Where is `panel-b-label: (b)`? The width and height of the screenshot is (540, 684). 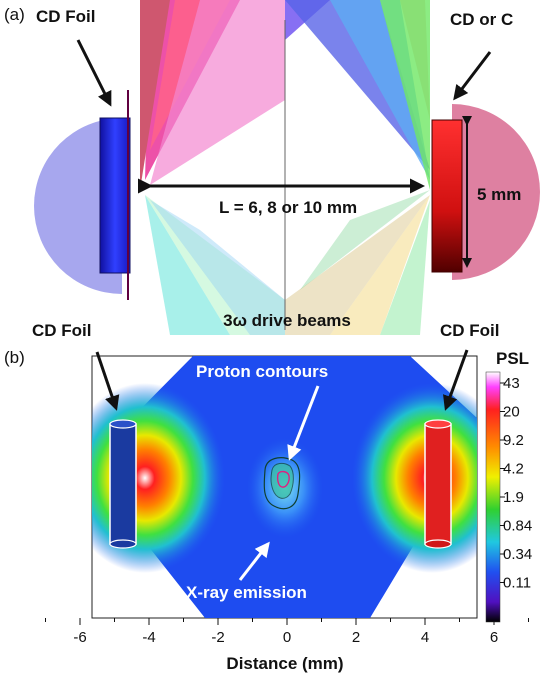 panel-b-label: (b) is located at coordinates (14, 357).